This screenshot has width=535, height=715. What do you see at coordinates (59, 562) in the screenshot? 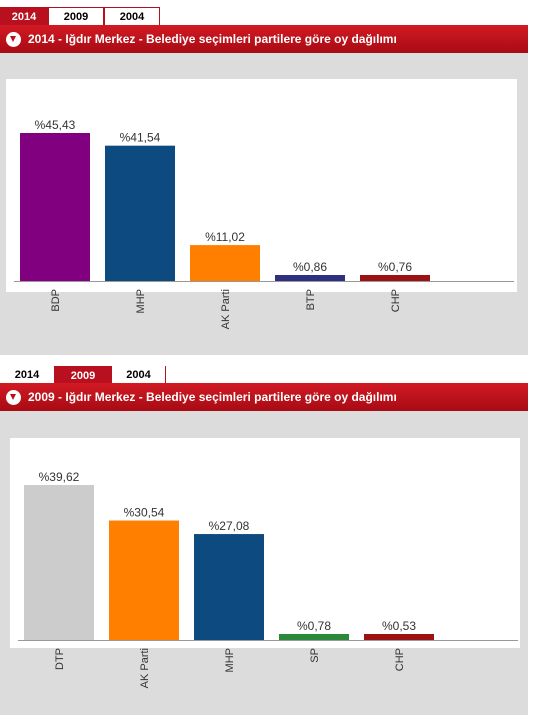
I see `bar-dtp` at bounding box center [59, 562].